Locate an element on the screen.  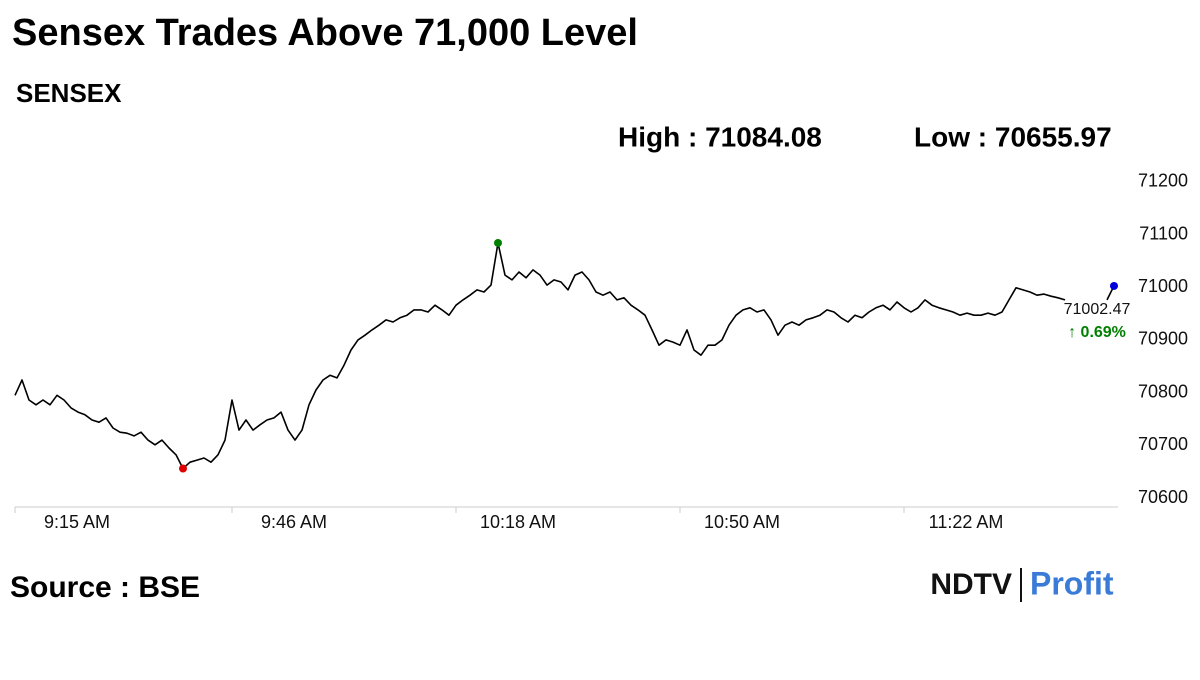
subtitle: SENSEX is located at coordinates (69, 93).